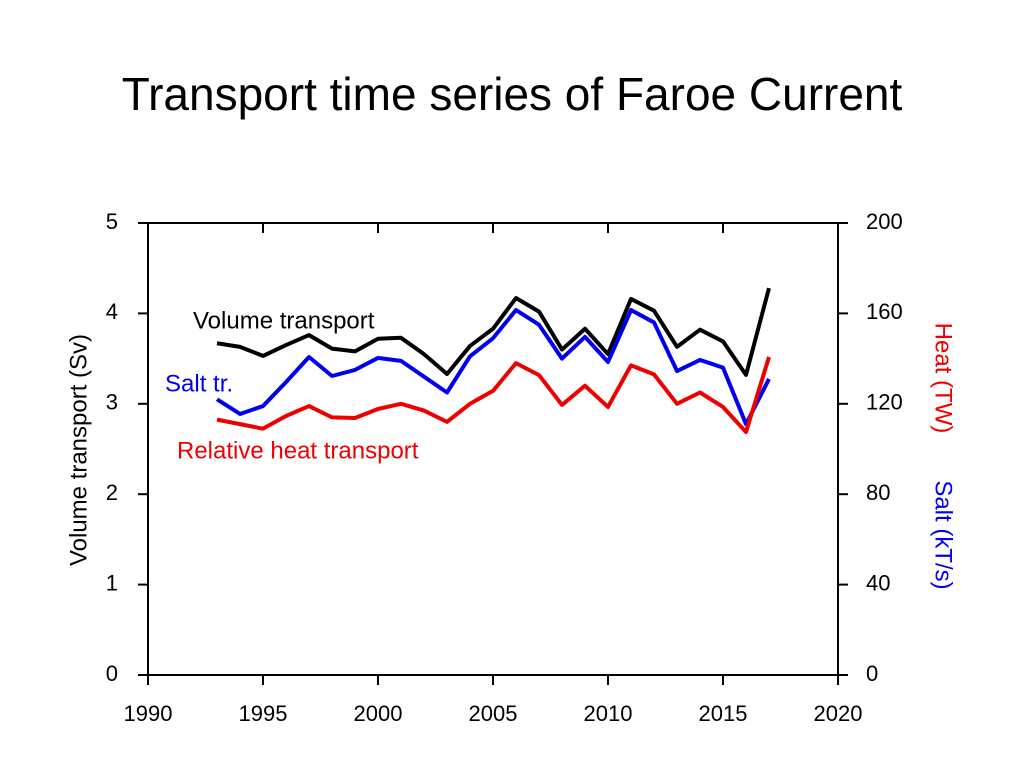  I want to click on x-tick-label: 2000, so click(378, 713).